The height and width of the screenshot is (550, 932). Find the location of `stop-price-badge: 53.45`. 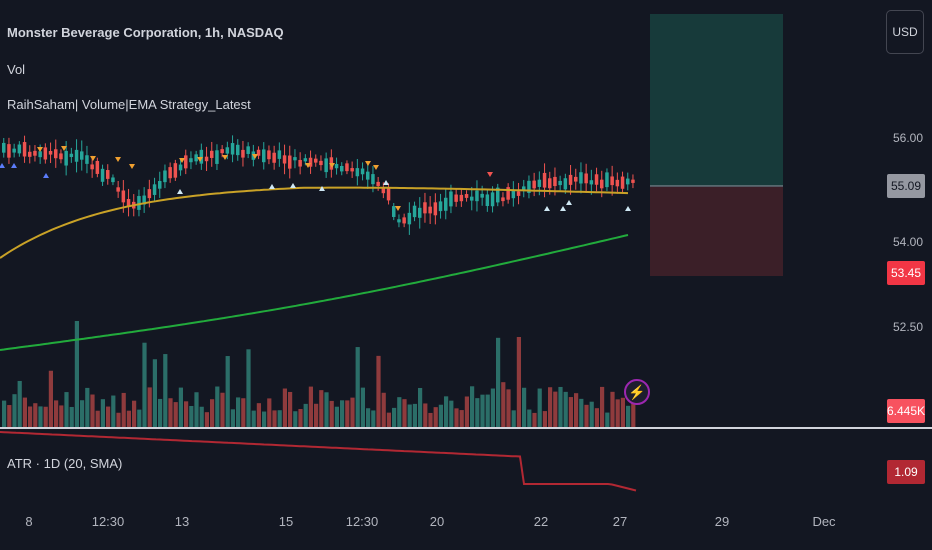

stop-price-badge: 53.45 is located at coordinates (906, 273).